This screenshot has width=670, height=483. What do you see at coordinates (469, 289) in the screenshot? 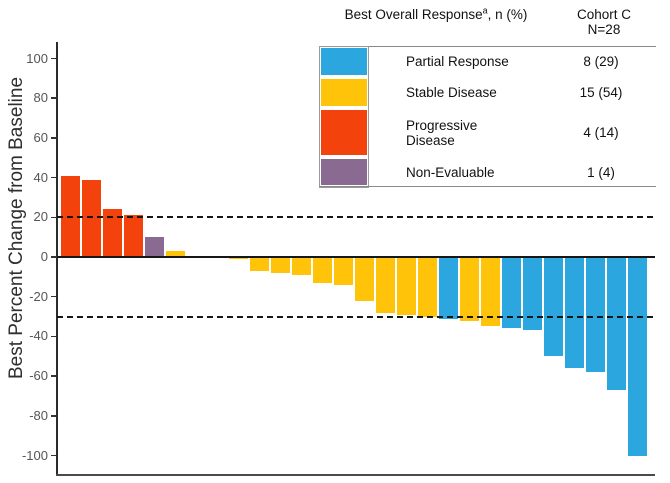
I see `bar-20-sd` at bounding box center [469, 289].